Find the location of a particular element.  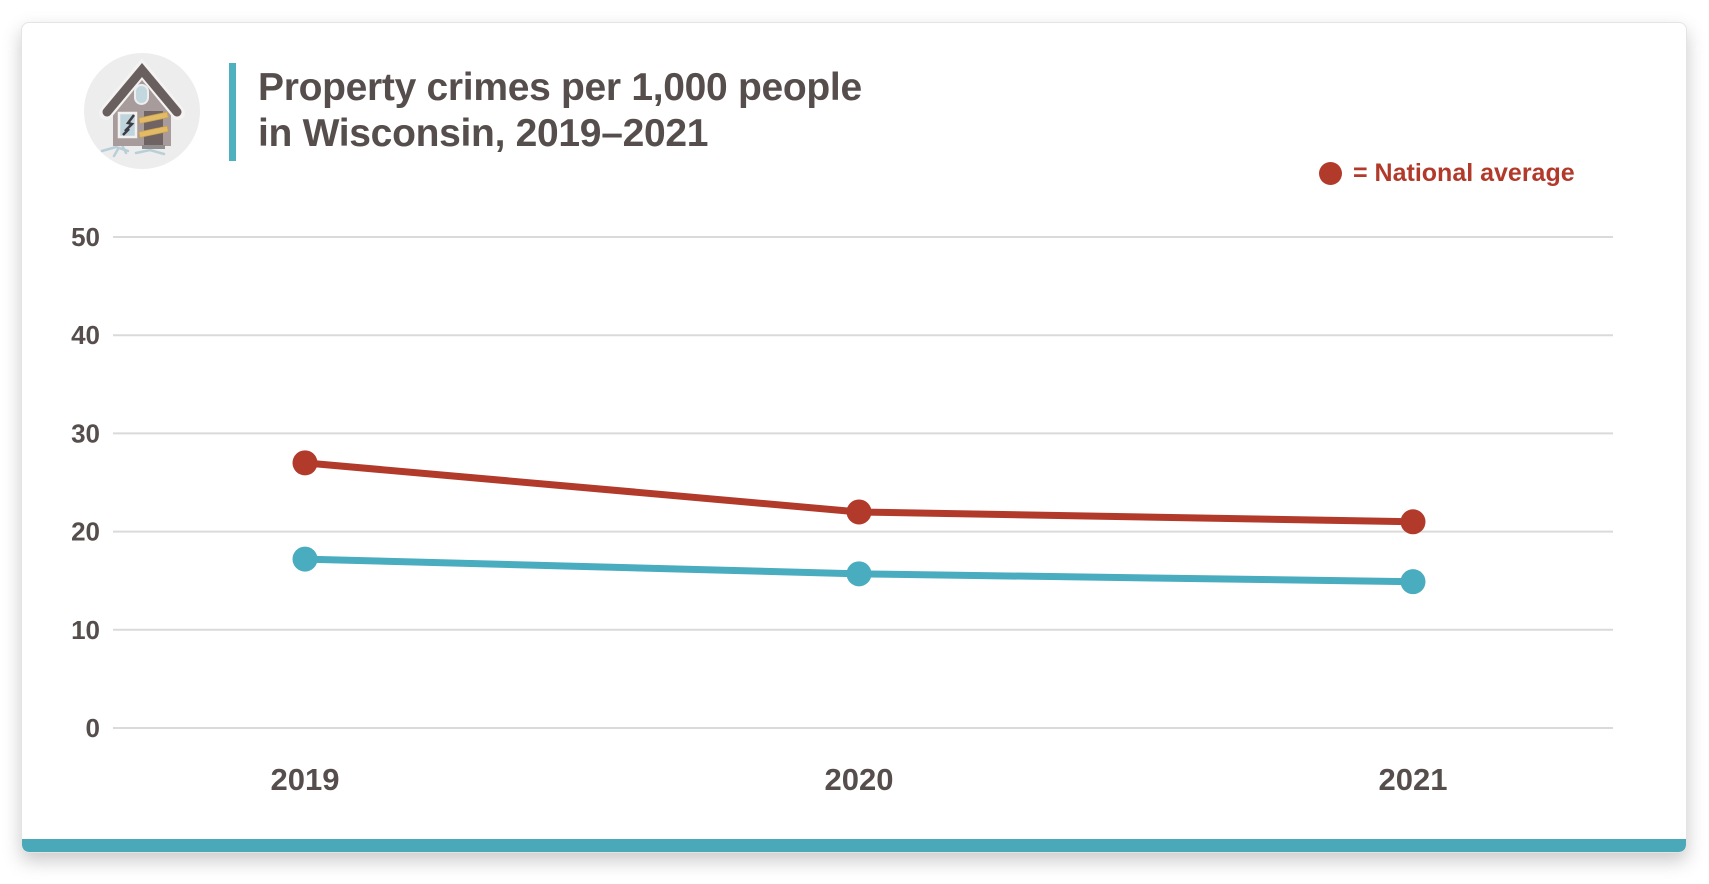

y-tick-label-40: 40 is located at coordinates (85, 335).